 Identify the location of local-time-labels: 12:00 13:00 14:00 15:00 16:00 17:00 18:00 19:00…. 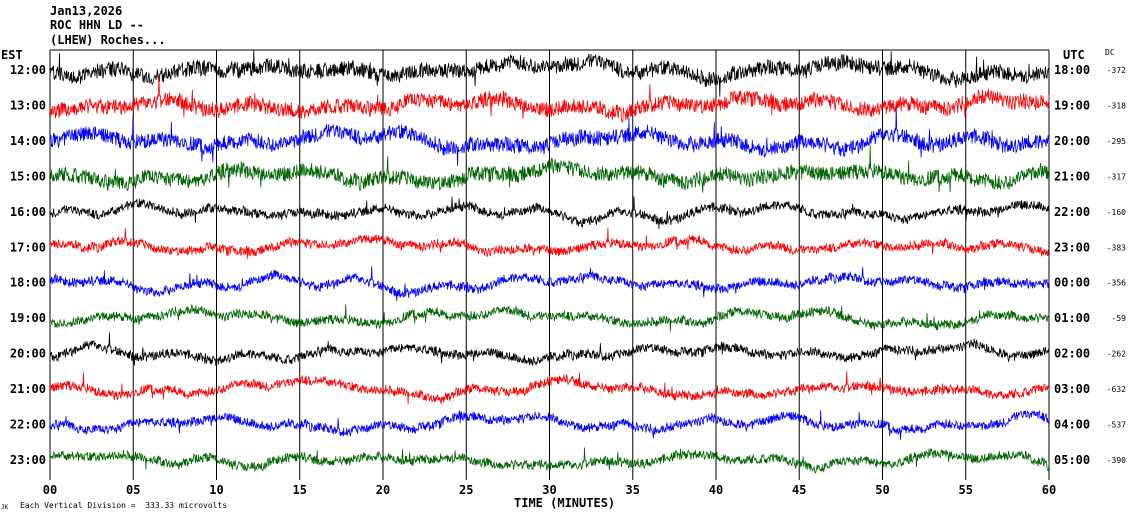
(28, 265).